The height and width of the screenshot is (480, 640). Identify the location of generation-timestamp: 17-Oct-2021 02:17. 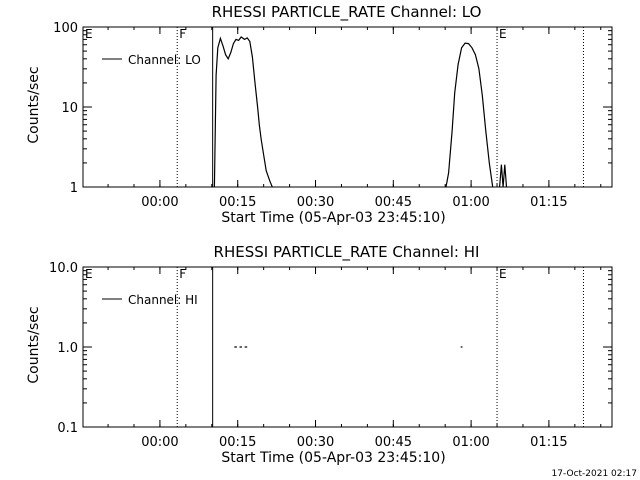
(594, 474).